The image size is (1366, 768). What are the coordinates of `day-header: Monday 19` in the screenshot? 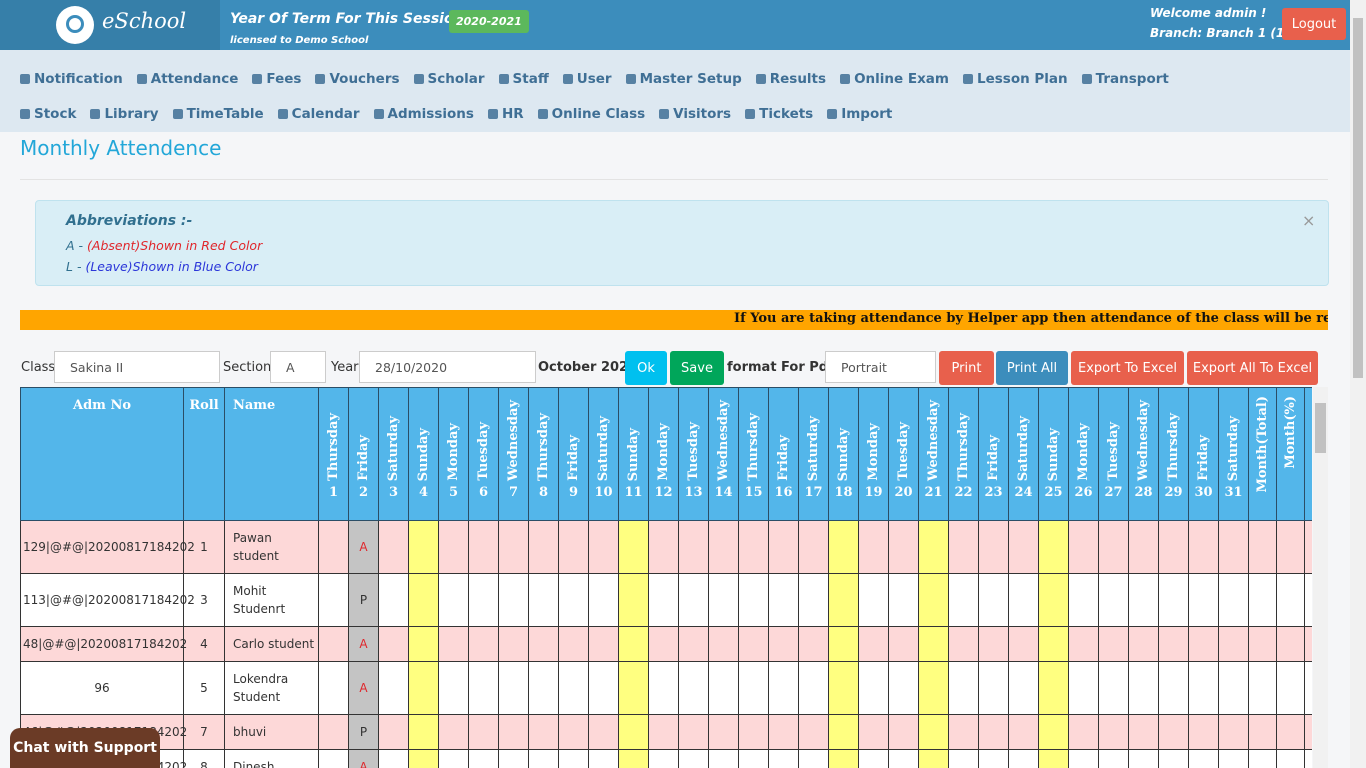 It's located at (873, 454).